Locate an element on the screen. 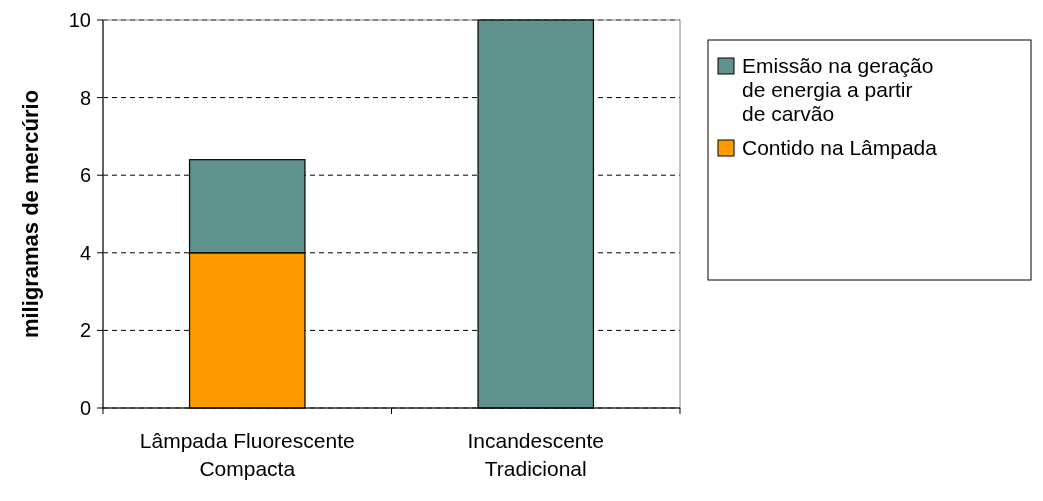  x-tick-label: Incandescente Tradicional is located at coordinates (536, 454).